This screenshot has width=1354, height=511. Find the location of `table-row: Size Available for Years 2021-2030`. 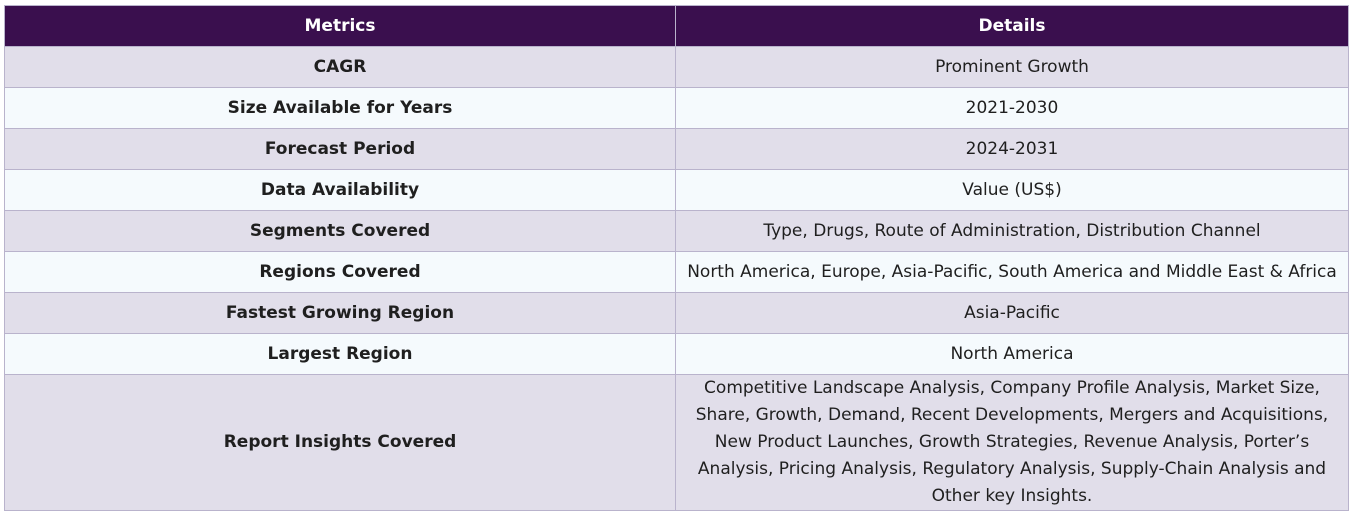

table-row: Size Available for Years 2021-2030 is located at coordinates (676, 108).